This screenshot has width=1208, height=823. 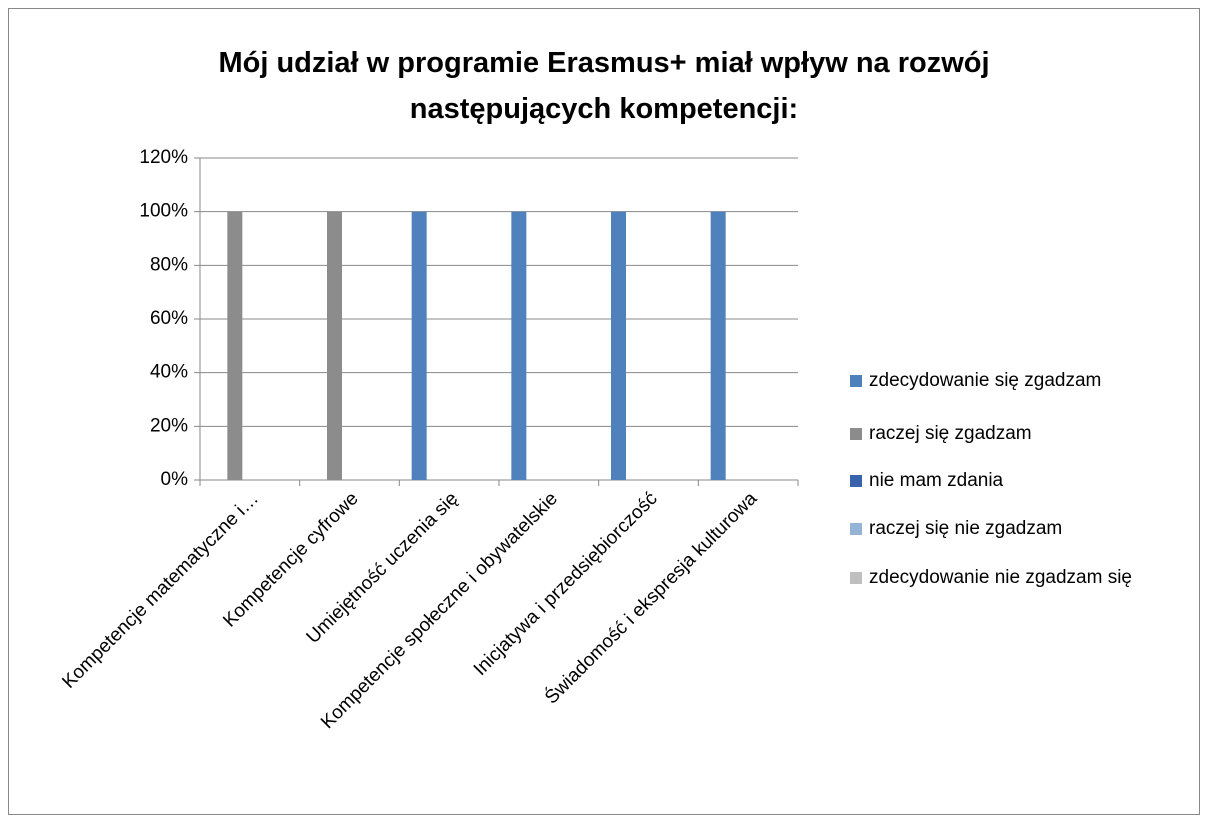 What do you see at coordinates (950, 433) in the screenshot?
I see `legend-label: raczej się zgadzam` at bounding box center [950, 433].